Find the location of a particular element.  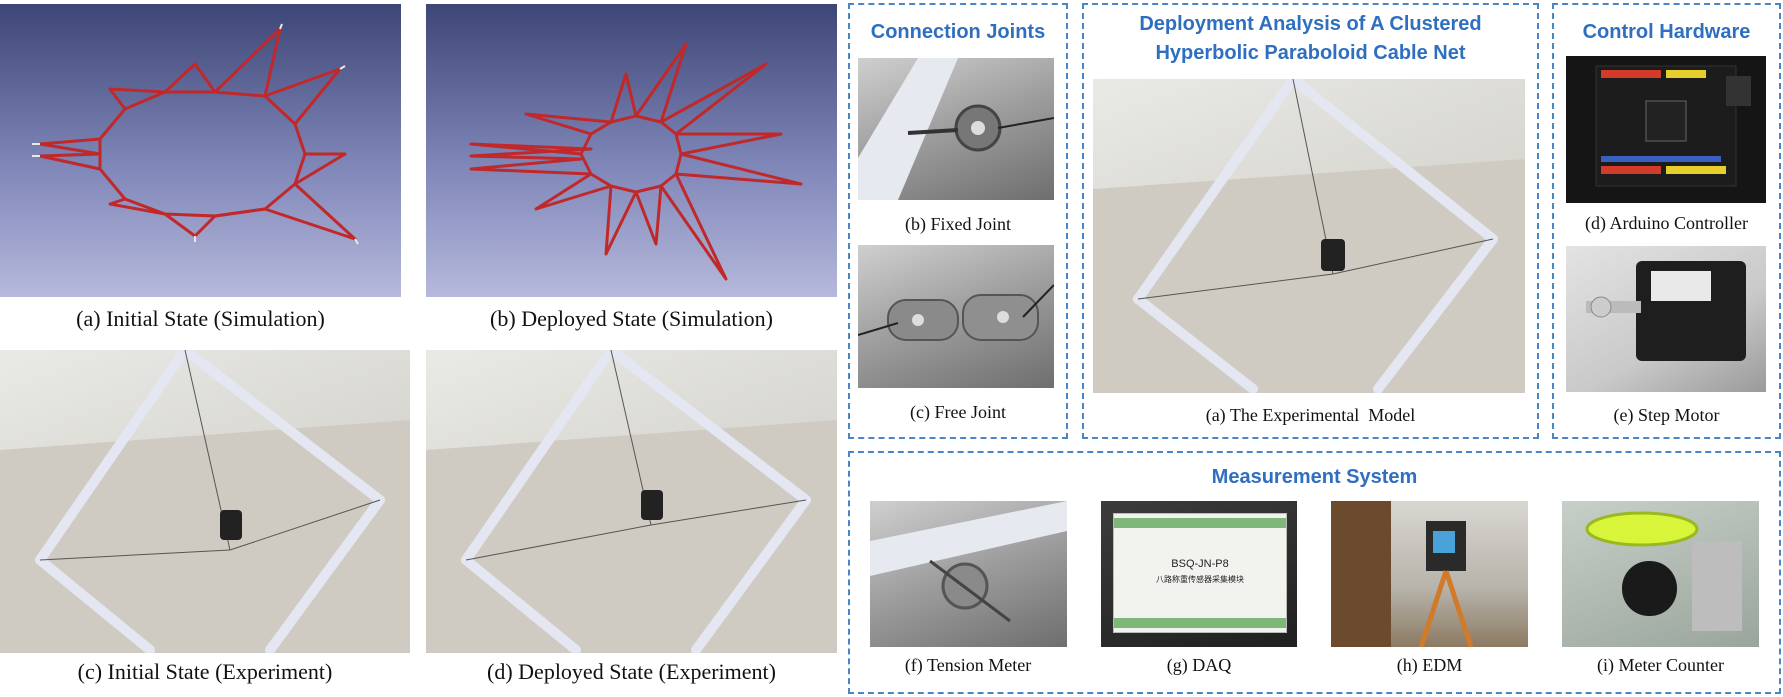

step-motor-drawing is located at coordinates (1666, 311).